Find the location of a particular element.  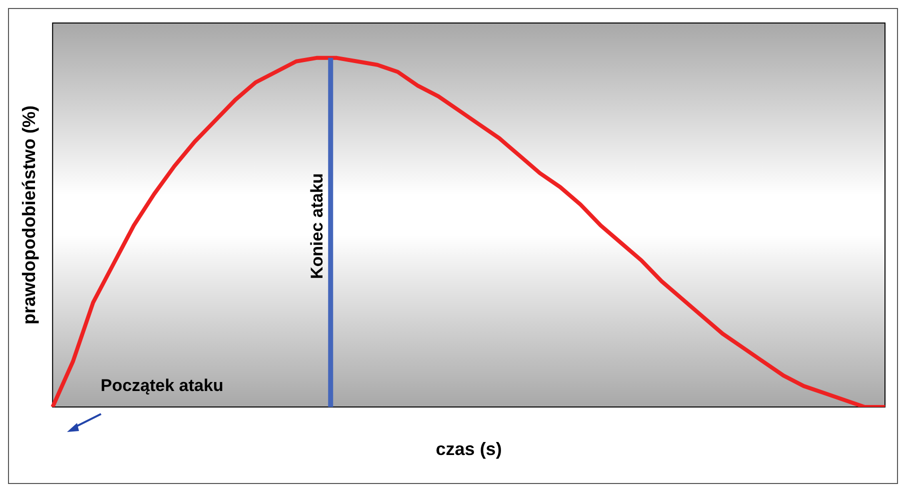

y-axis-title: prawdopodobieństwo (%) is located at coordinates (28, 215).